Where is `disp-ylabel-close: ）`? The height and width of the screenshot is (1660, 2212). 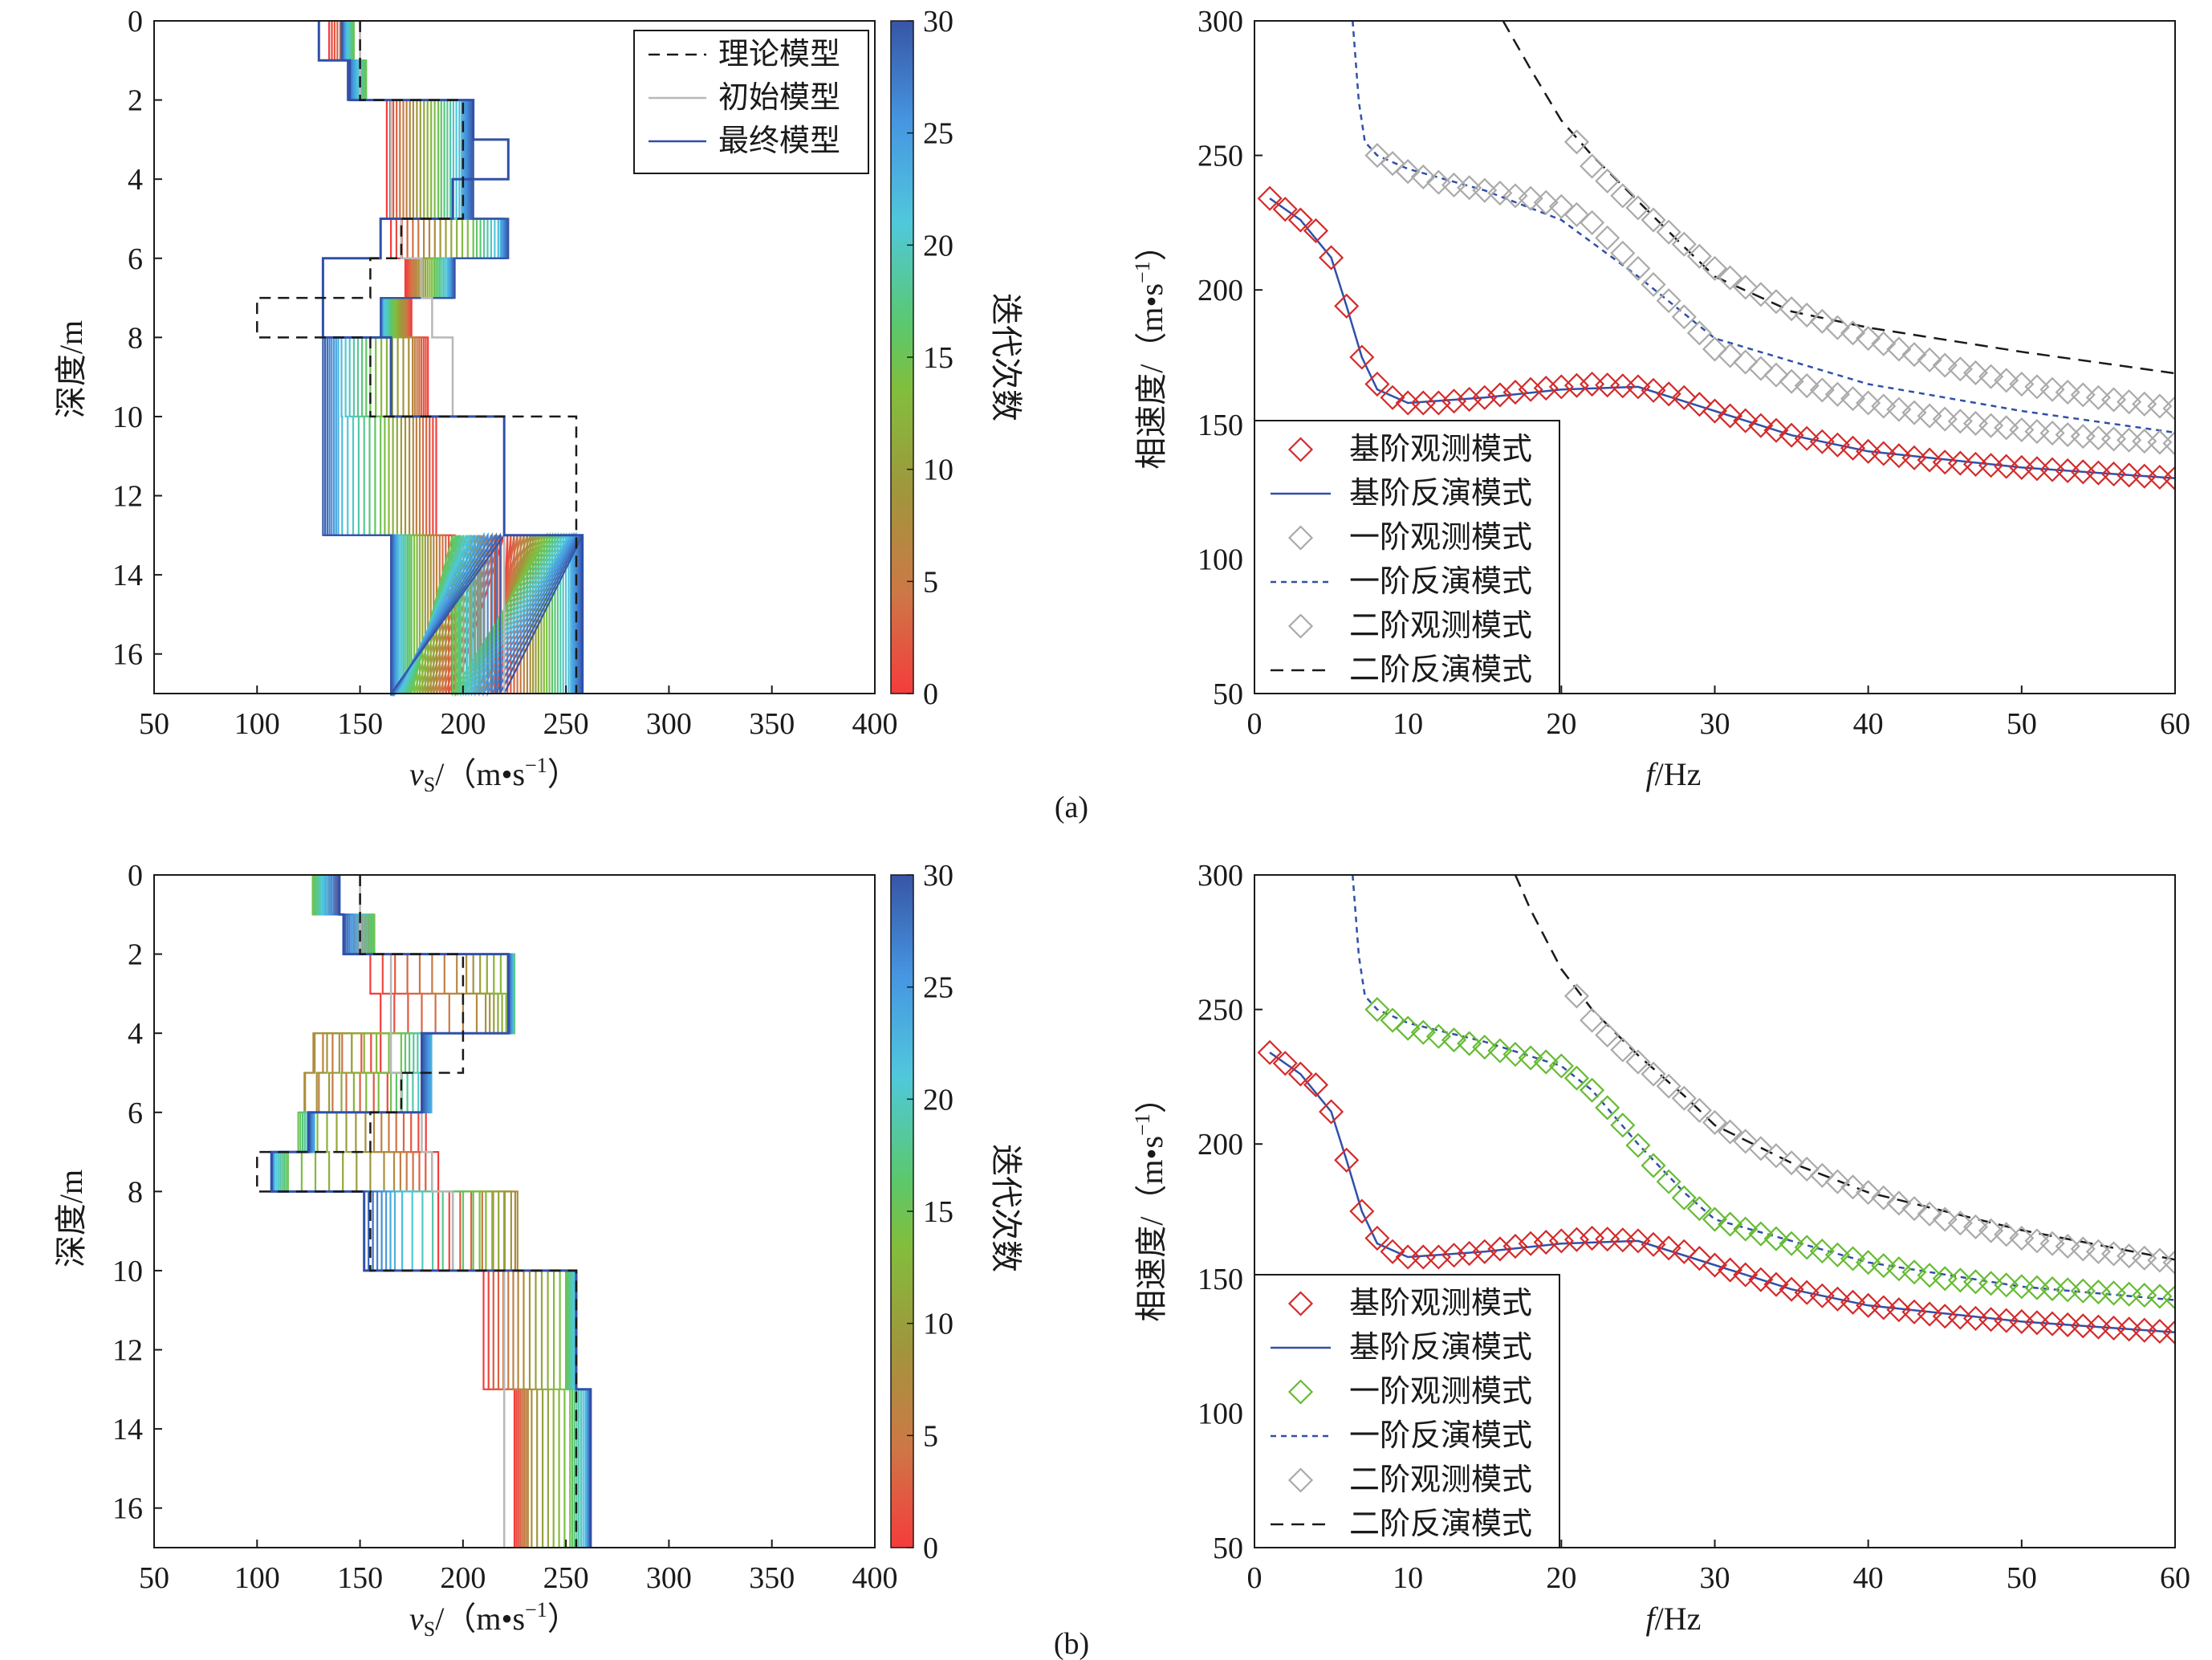
disp-ylabel-close: ） is located at coordinates (1151, 245).